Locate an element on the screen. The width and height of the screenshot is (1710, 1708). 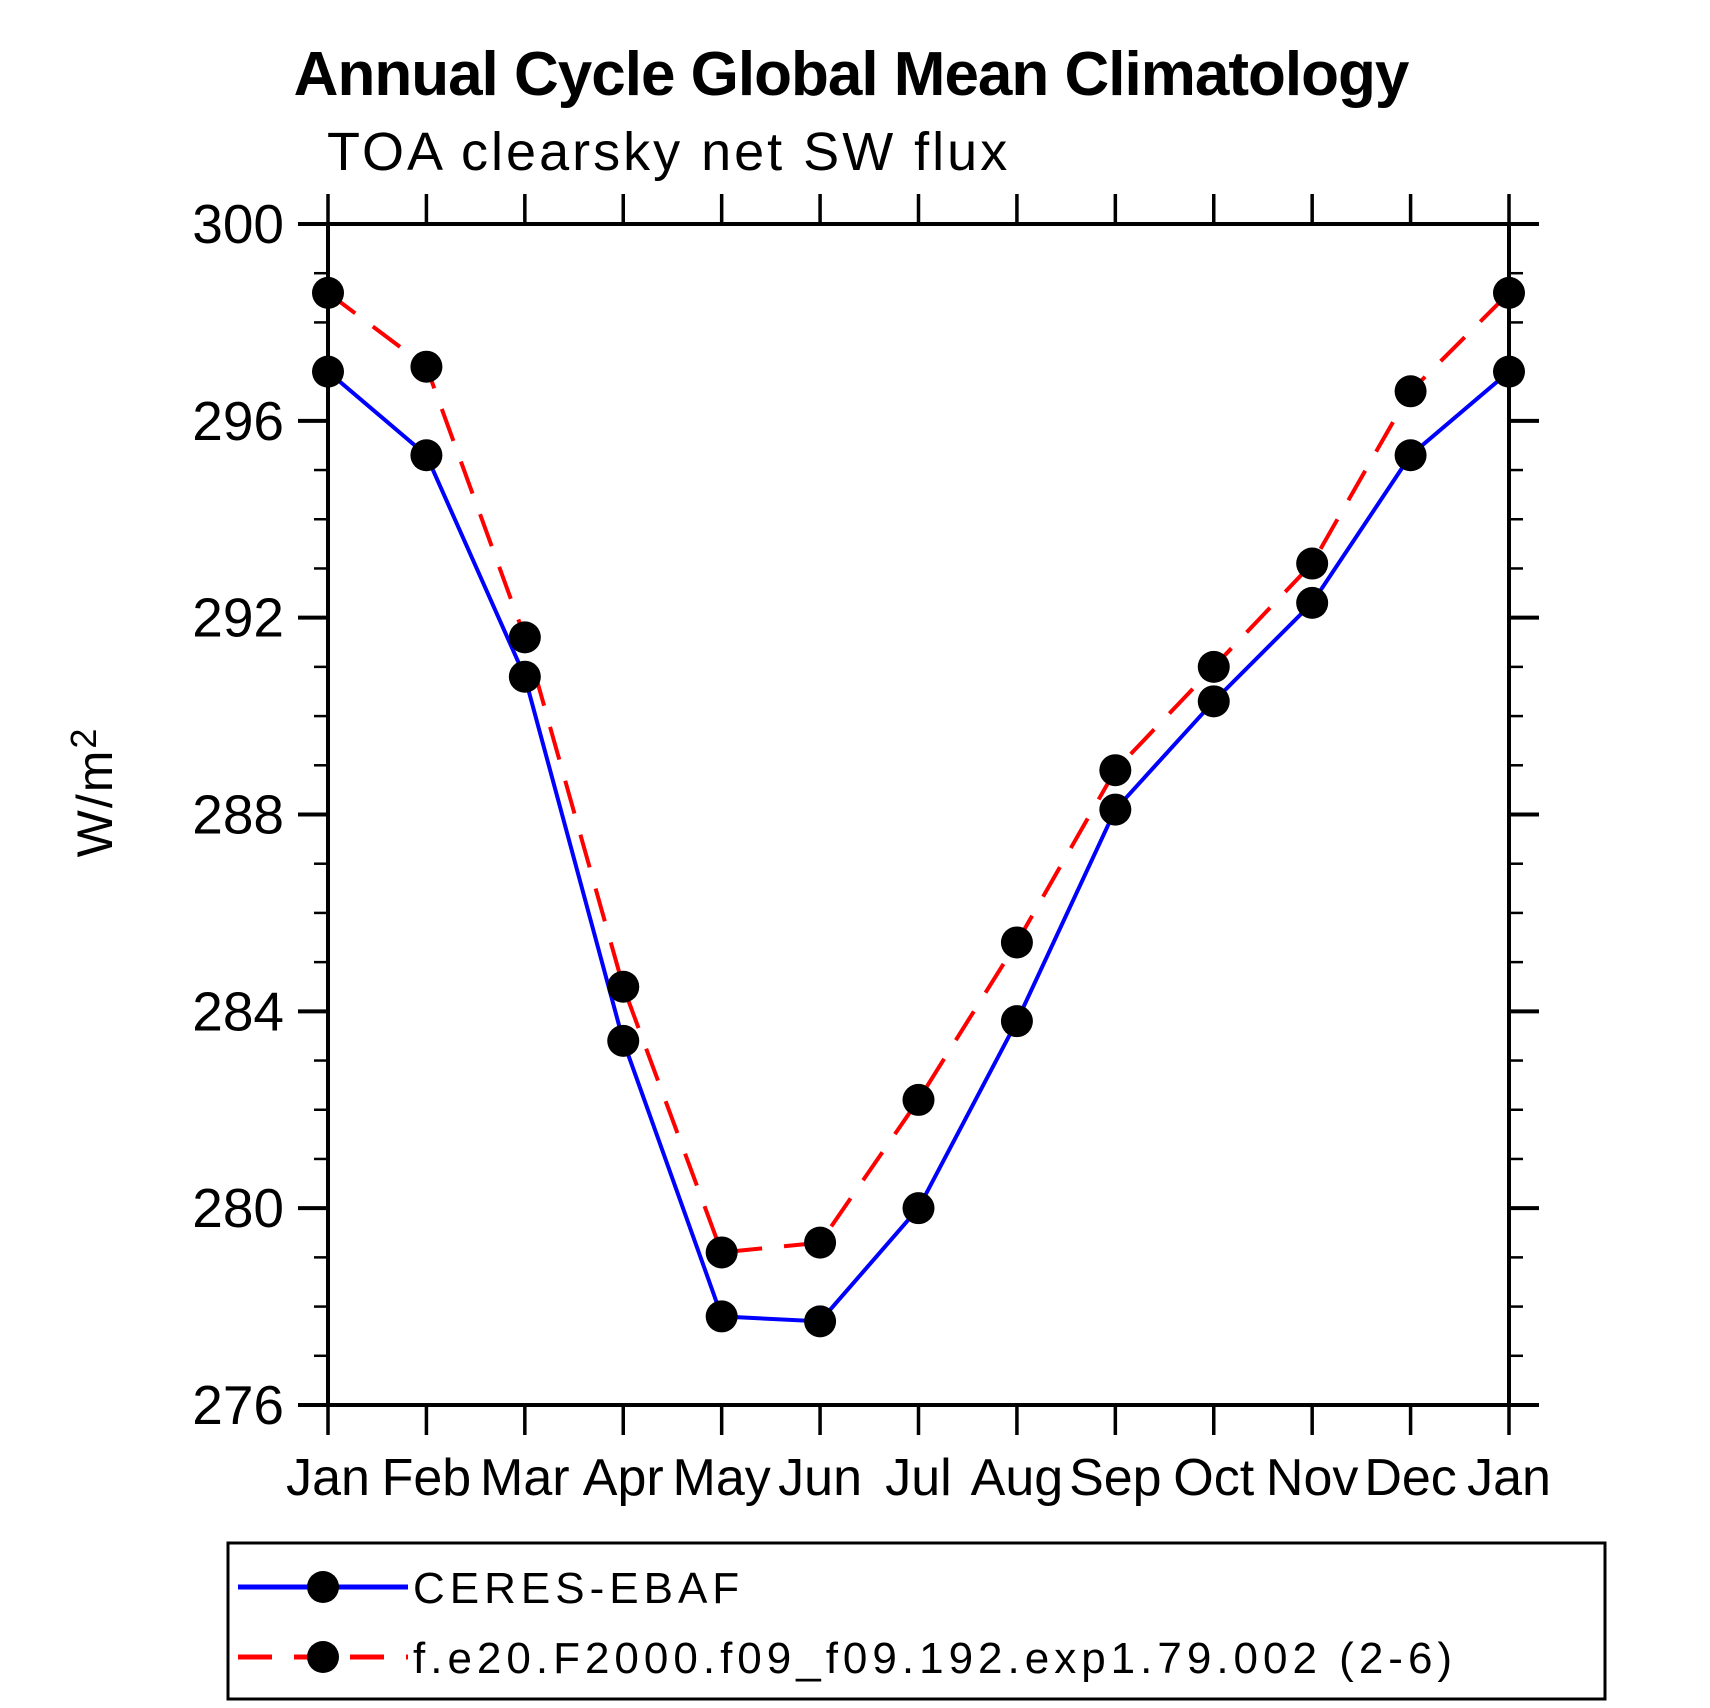
svg-text: Aug is located at coordinates (1017, 1478).